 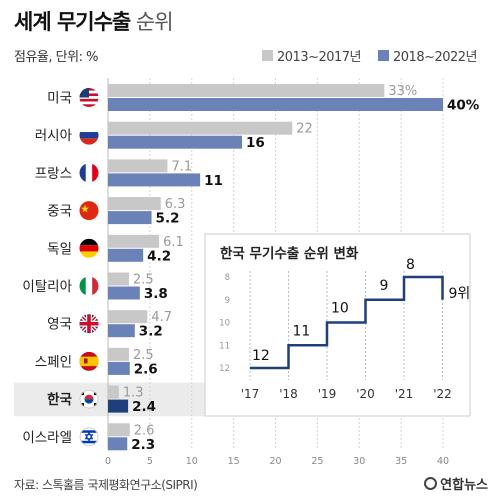 What do you see at coordinates (146, 369) in the screenshot?
I see `data-label-2018-2022: 2.6` at bounding box center [146, 369].